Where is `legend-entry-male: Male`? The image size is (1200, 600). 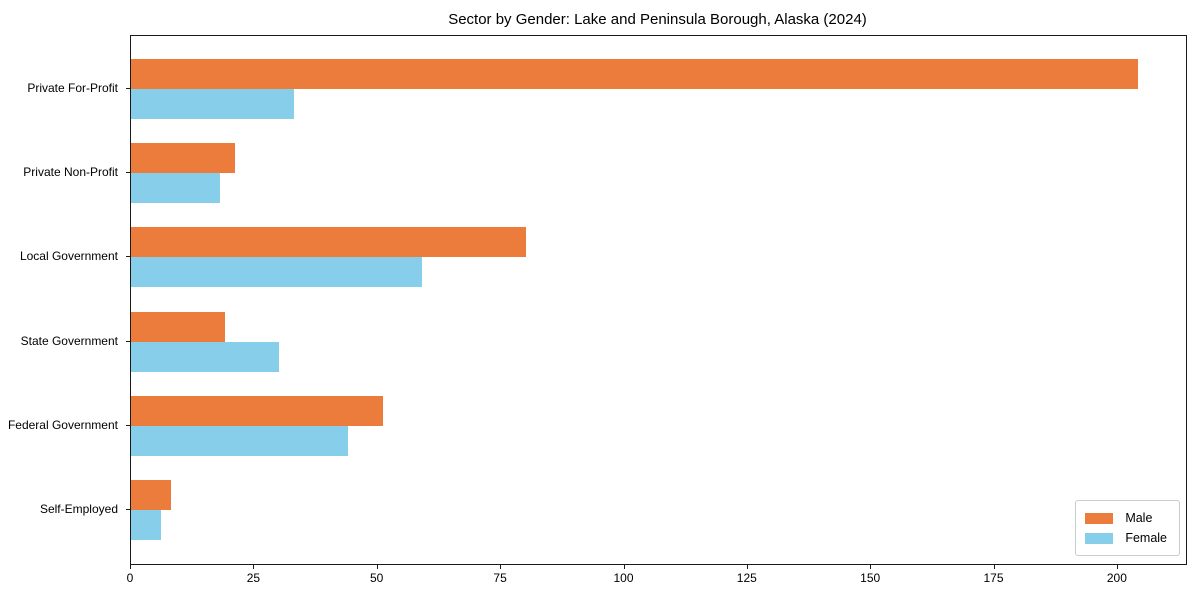 legend-entry-male: Male is located at coordinates (1126, 518).